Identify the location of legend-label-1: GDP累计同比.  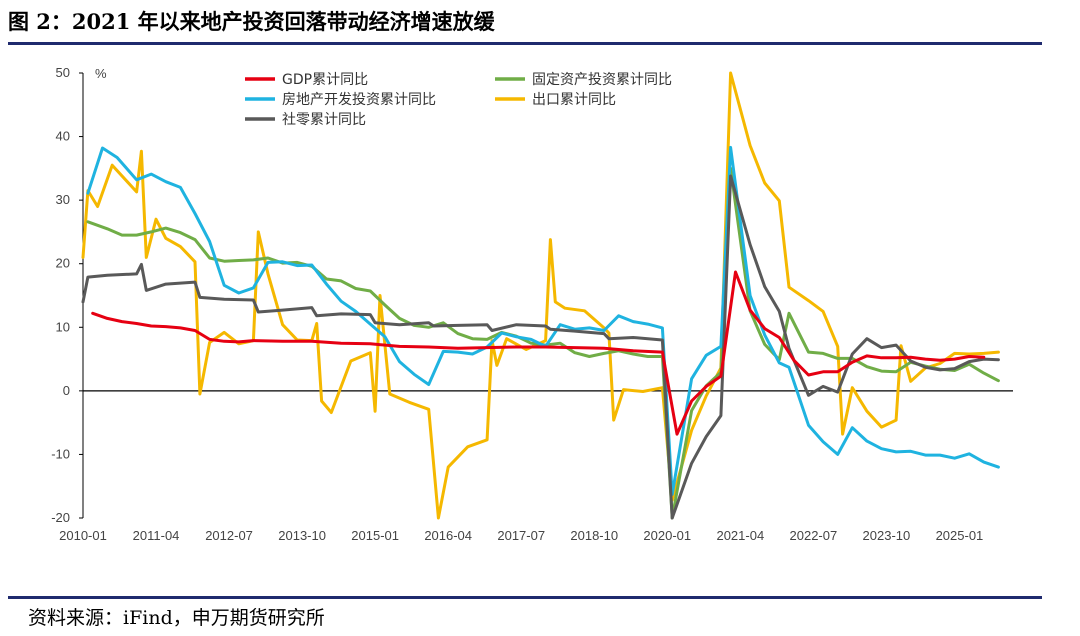
(325, 80).